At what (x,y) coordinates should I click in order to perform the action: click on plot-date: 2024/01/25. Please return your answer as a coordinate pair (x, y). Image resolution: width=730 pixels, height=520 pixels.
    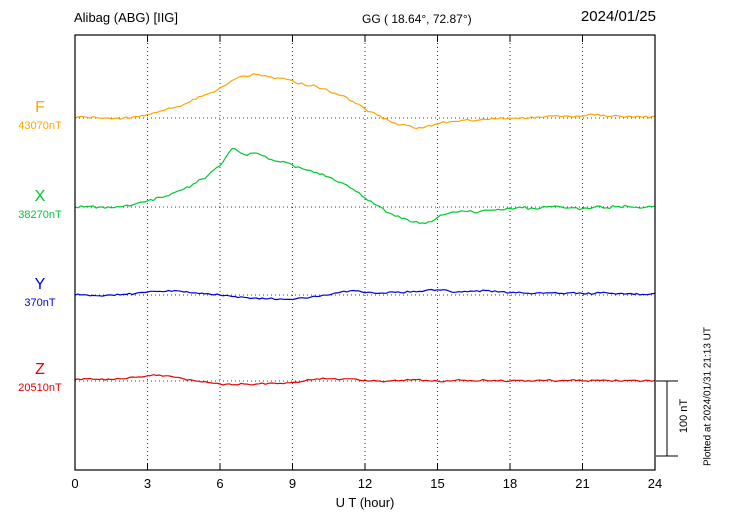
    Looking at the image, I should click on (618, 16).